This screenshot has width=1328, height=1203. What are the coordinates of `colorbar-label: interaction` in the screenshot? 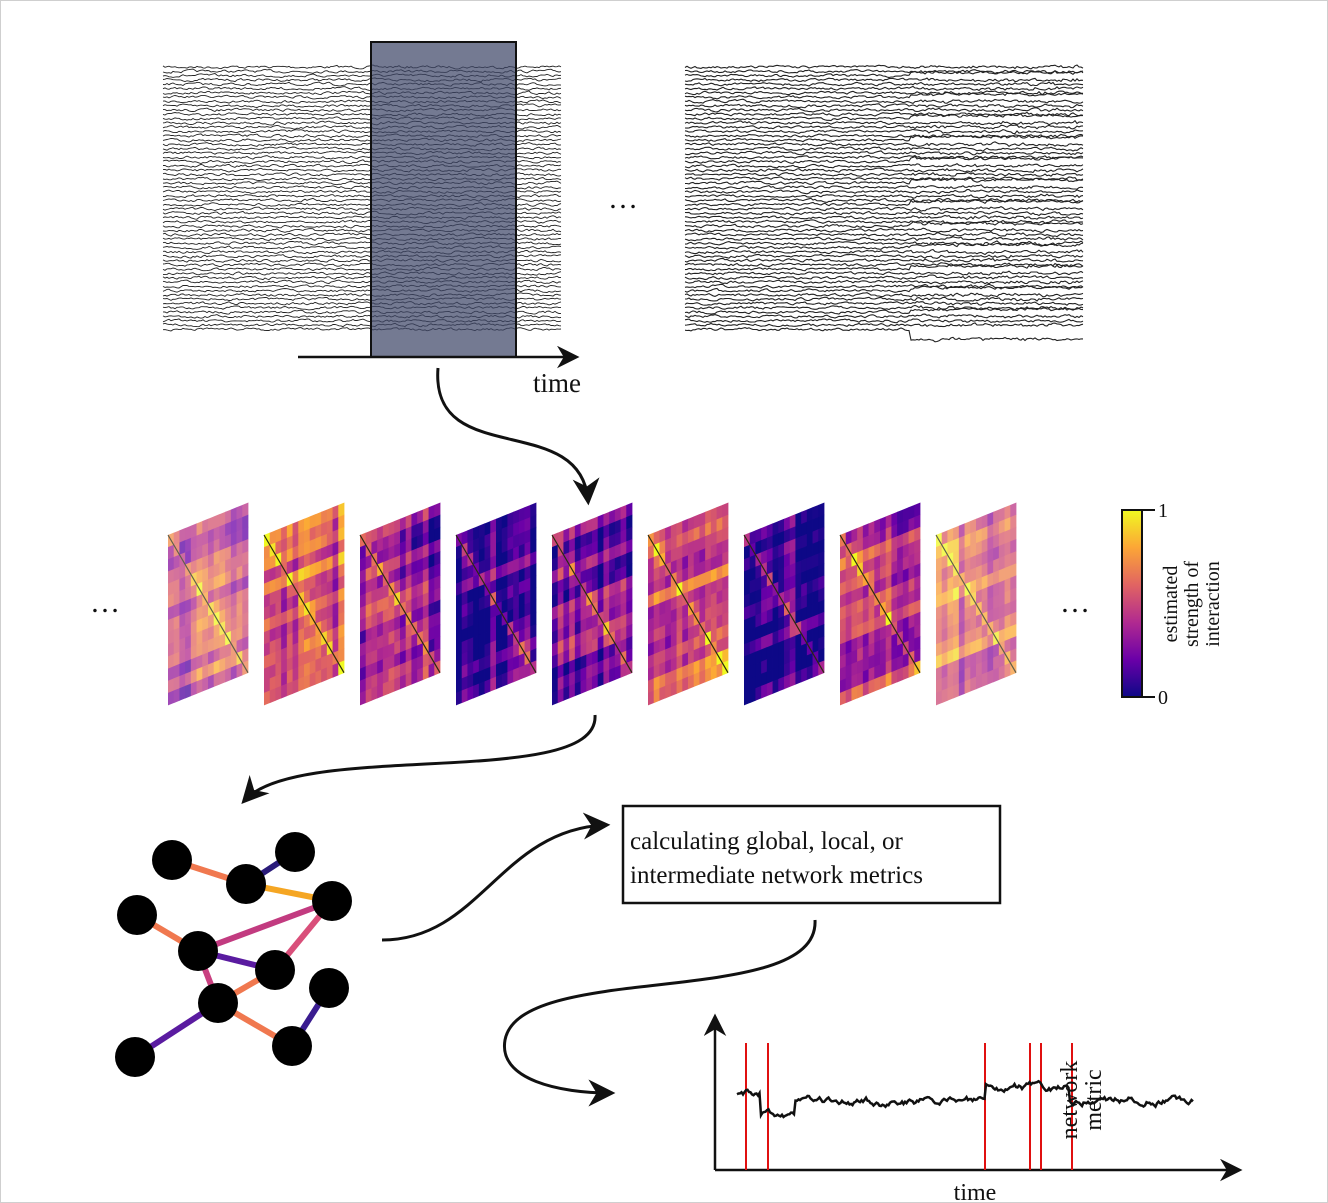 It's located at (1213, 604).